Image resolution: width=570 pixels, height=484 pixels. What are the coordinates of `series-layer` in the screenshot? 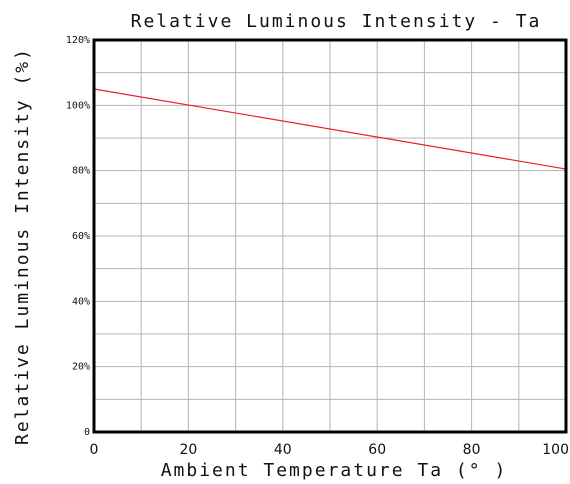 It's located at (330, 129).